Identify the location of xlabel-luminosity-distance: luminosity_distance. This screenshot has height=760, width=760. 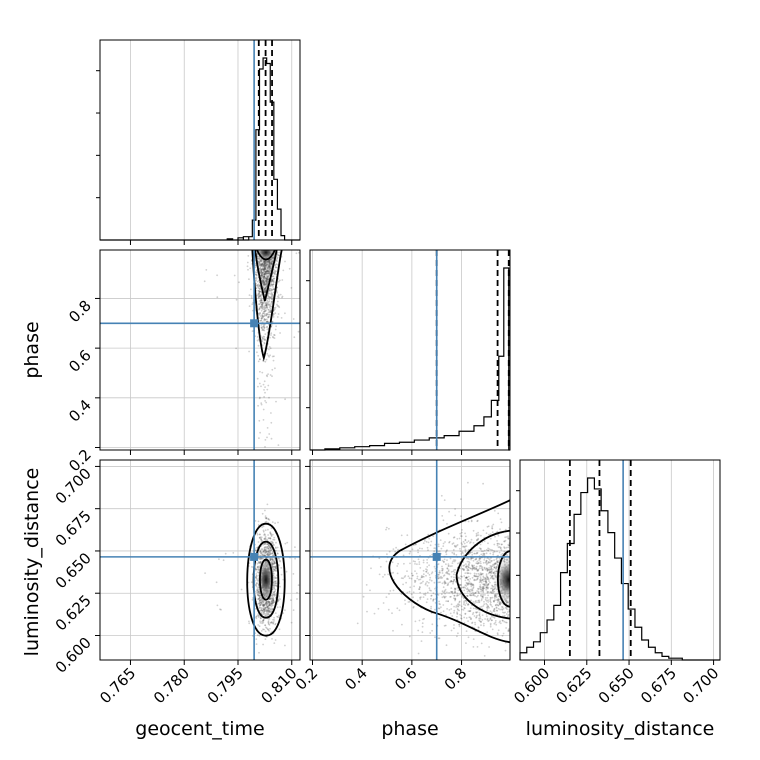
(620, 729).